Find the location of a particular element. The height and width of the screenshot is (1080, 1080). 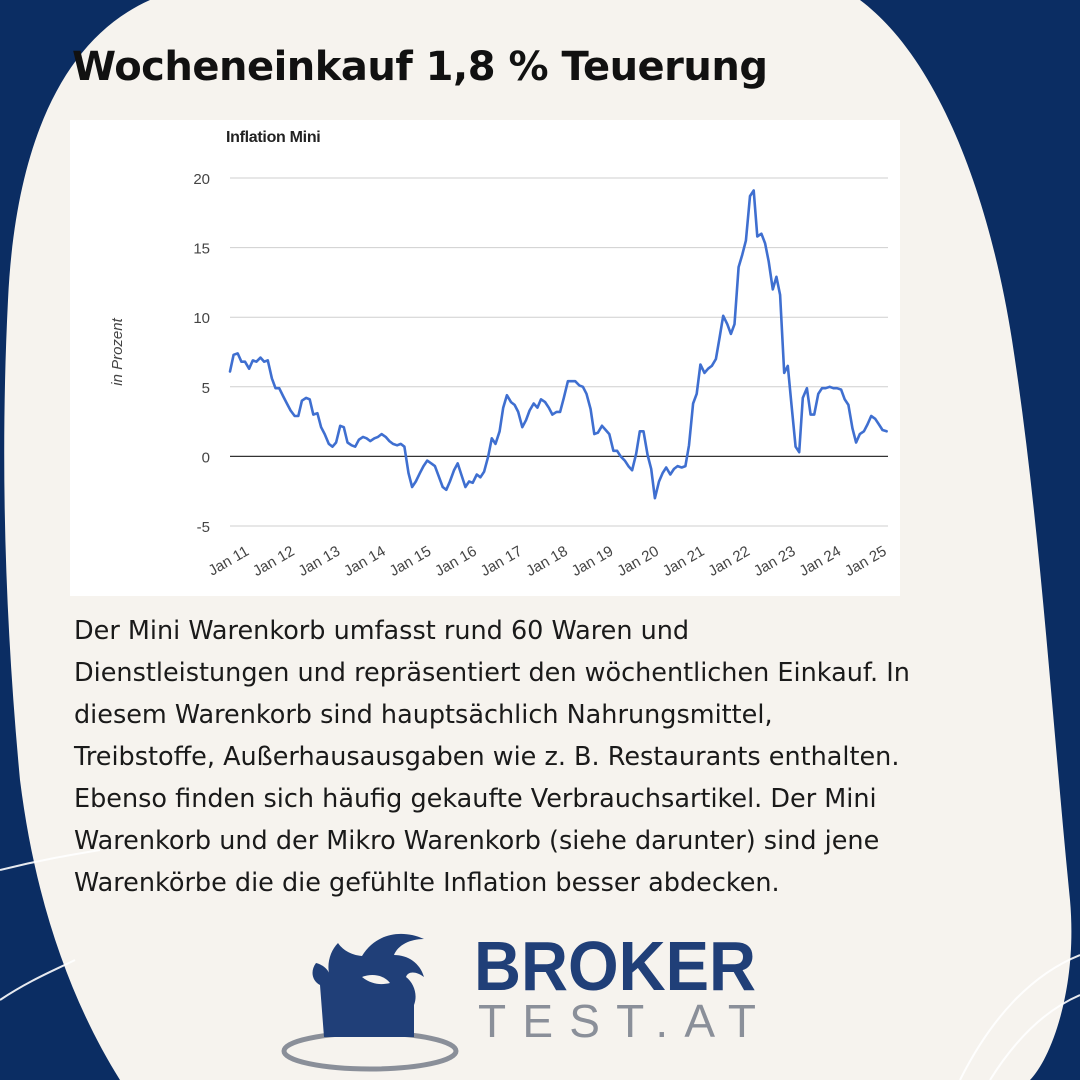

x-tick-label: Jan 20 is located at coordinates (638, 561).